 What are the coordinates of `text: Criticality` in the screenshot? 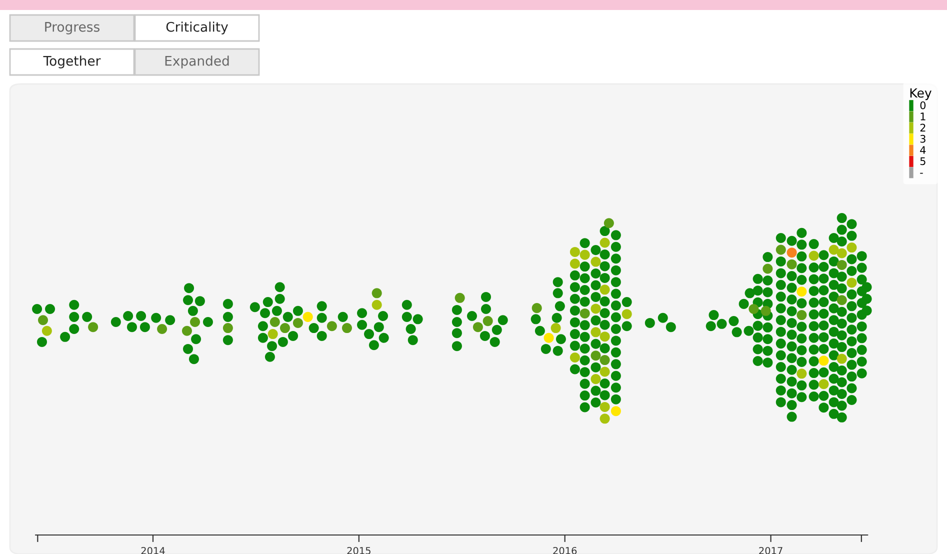 It's located at (197, 28).